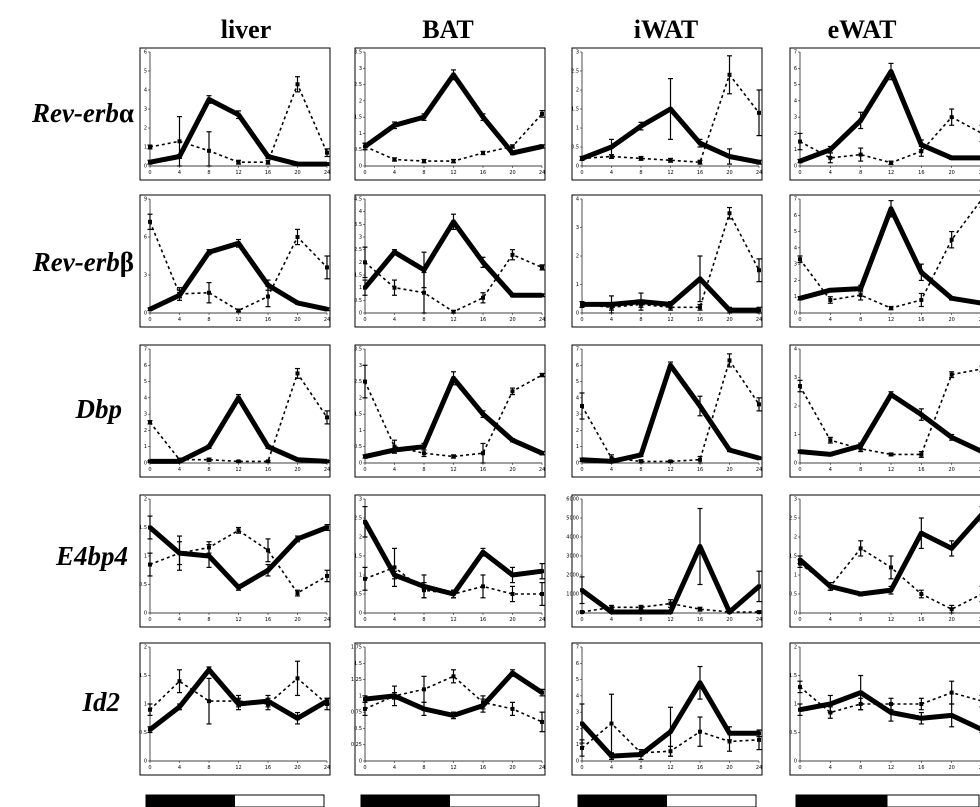 This screenshot has width=980, height=807. Describe the element at coordinates (577, 447) in the screenshot. I see `y-tick-label: 1` at that location.